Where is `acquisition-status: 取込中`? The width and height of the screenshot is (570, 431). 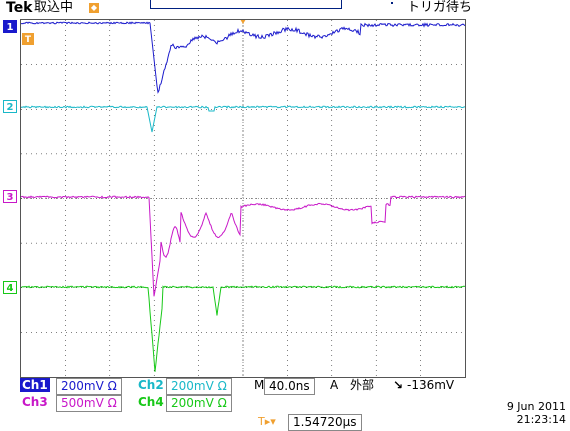 acquisition-status: 取込中 is located at coordinates (53, 8).